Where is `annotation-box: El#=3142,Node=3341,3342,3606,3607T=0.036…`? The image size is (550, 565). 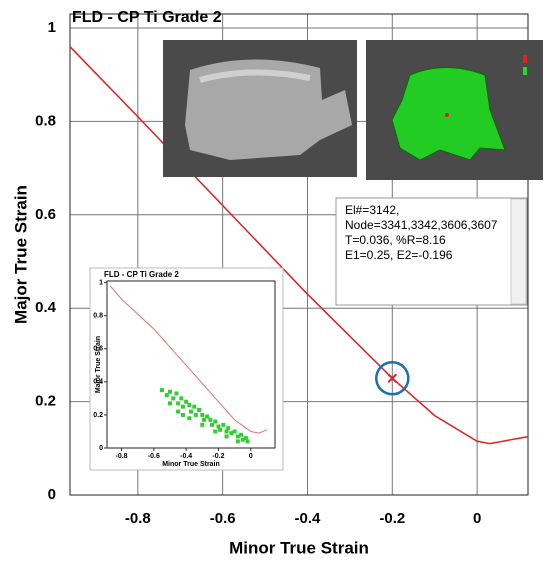 annotation-box: El#=3142,Node=3341,3342,3606,3607T=0.036… is located at coordinates (431, 251).